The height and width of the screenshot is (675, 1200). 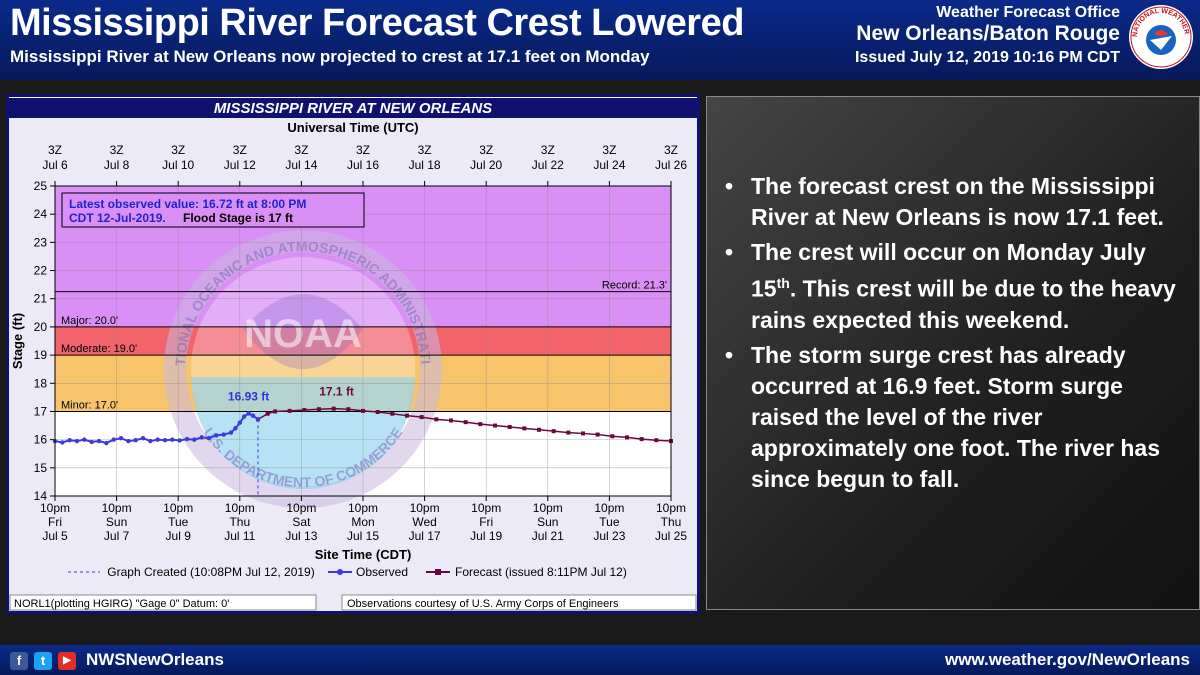 What do you see at coordinates (340, 572) in the screenshot?
I see `legend-observed-marker` at bounding box center [340, 572].